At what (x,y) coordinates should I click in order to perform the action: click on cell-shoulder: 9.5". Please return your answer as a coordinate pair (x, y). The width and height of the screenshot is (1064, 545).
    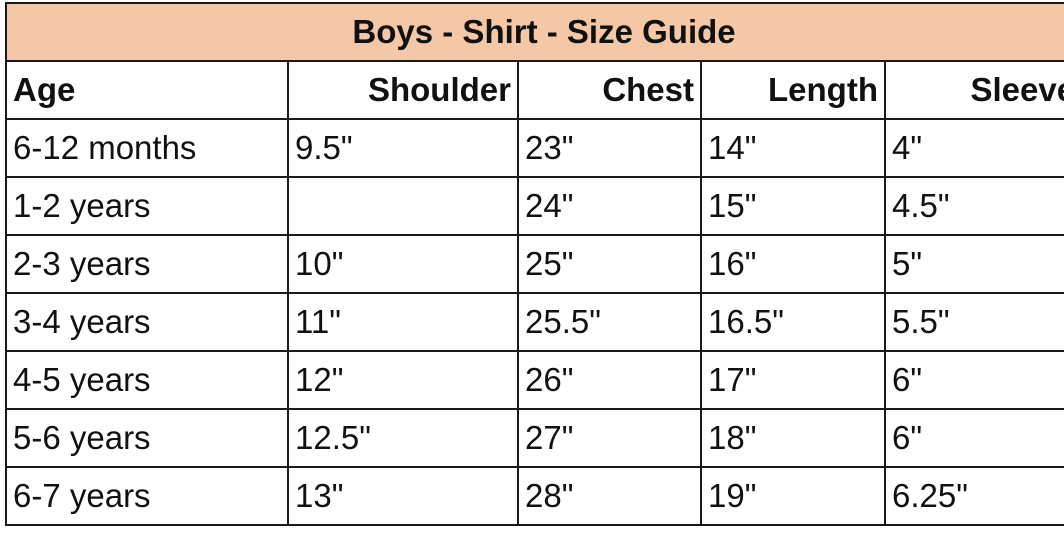
    Looking at the image, I should click on (403, 148).